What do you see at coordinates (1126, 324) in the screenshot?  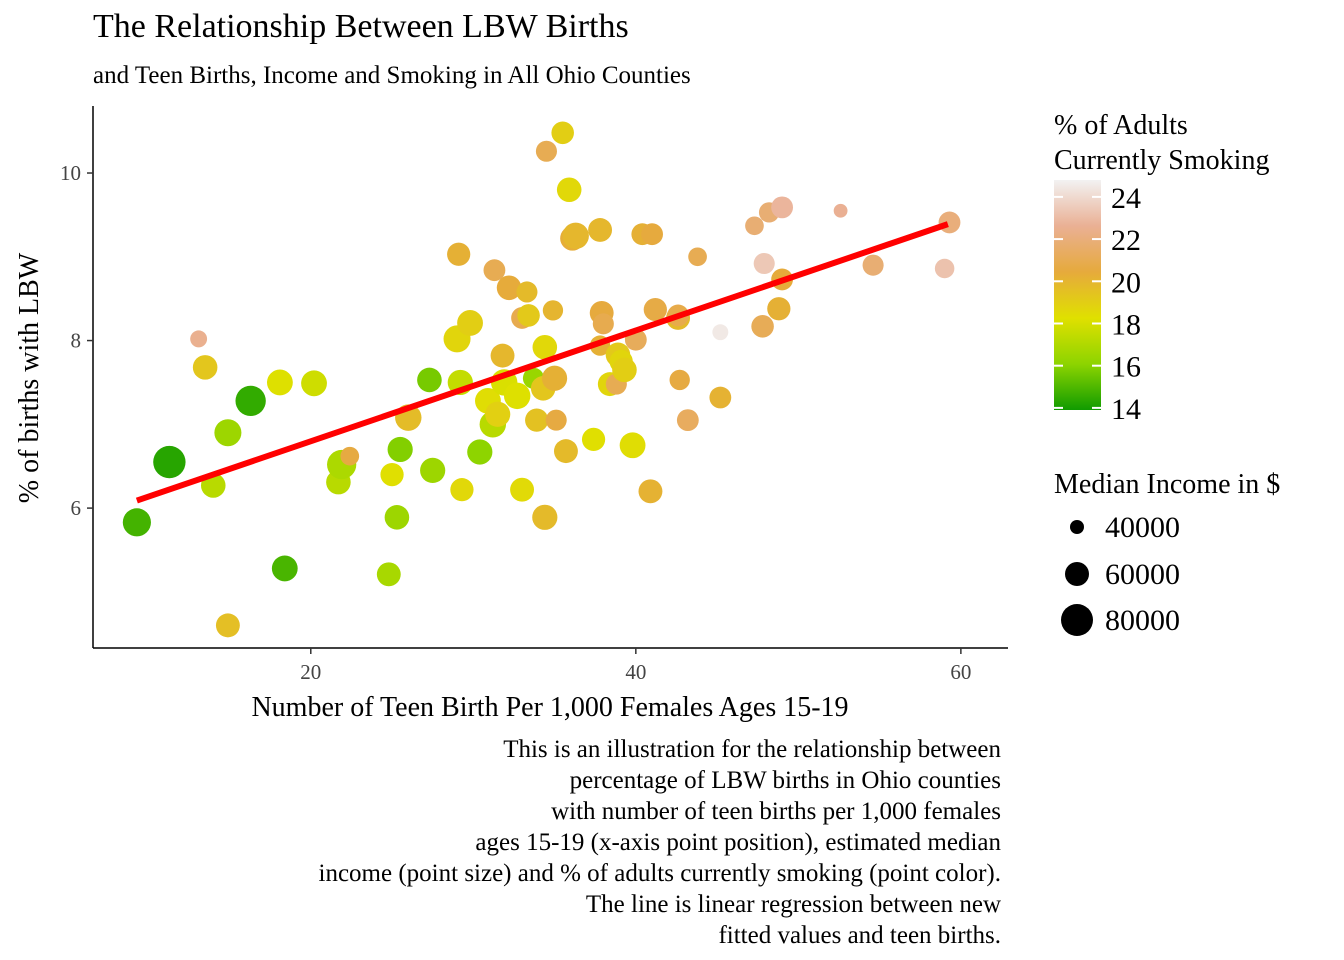 I see `colorbar-tick-label: 18` at bounding box center [1126, 324].